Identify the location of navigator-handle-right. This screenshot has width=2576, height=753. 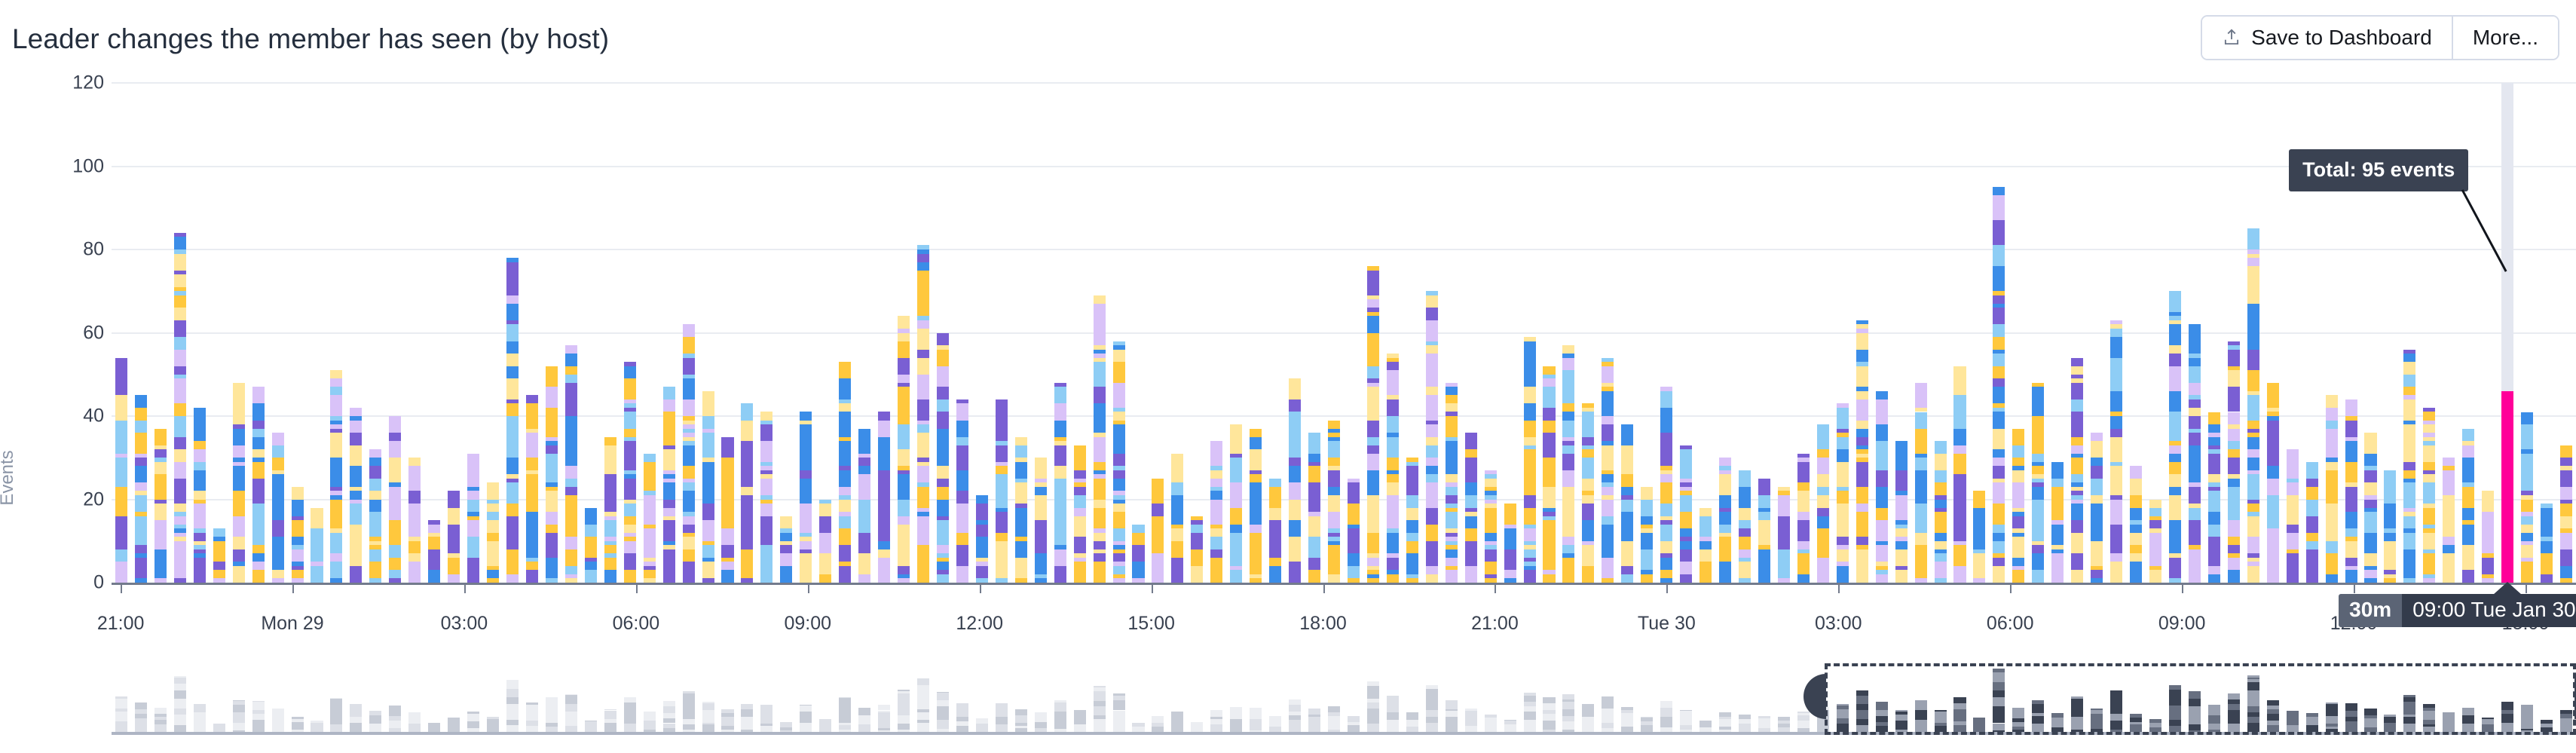
(2575, 696).